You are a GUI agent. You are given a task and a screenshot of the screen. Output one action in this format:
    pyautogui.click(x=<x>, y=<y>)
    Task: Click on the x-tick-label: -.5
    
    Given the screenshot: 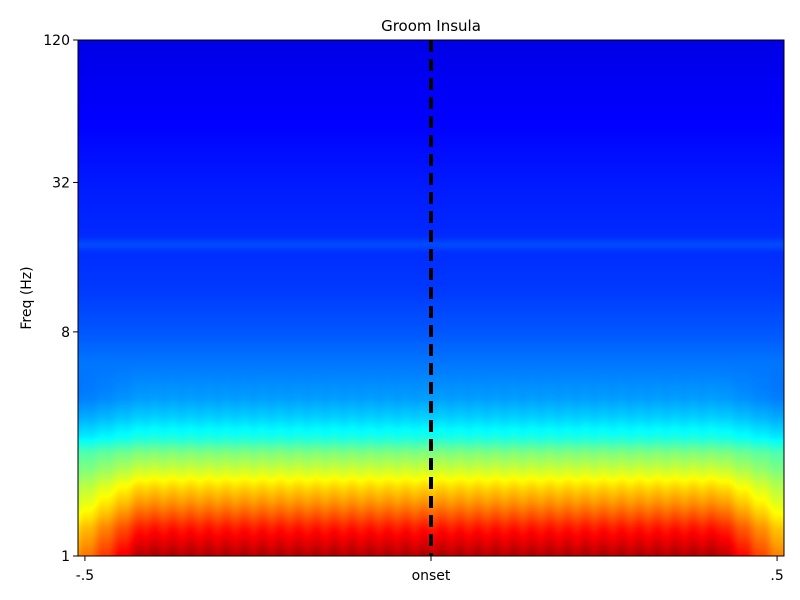 What is the action you would take?
    pyautogui.click(x=85, y=576)
    